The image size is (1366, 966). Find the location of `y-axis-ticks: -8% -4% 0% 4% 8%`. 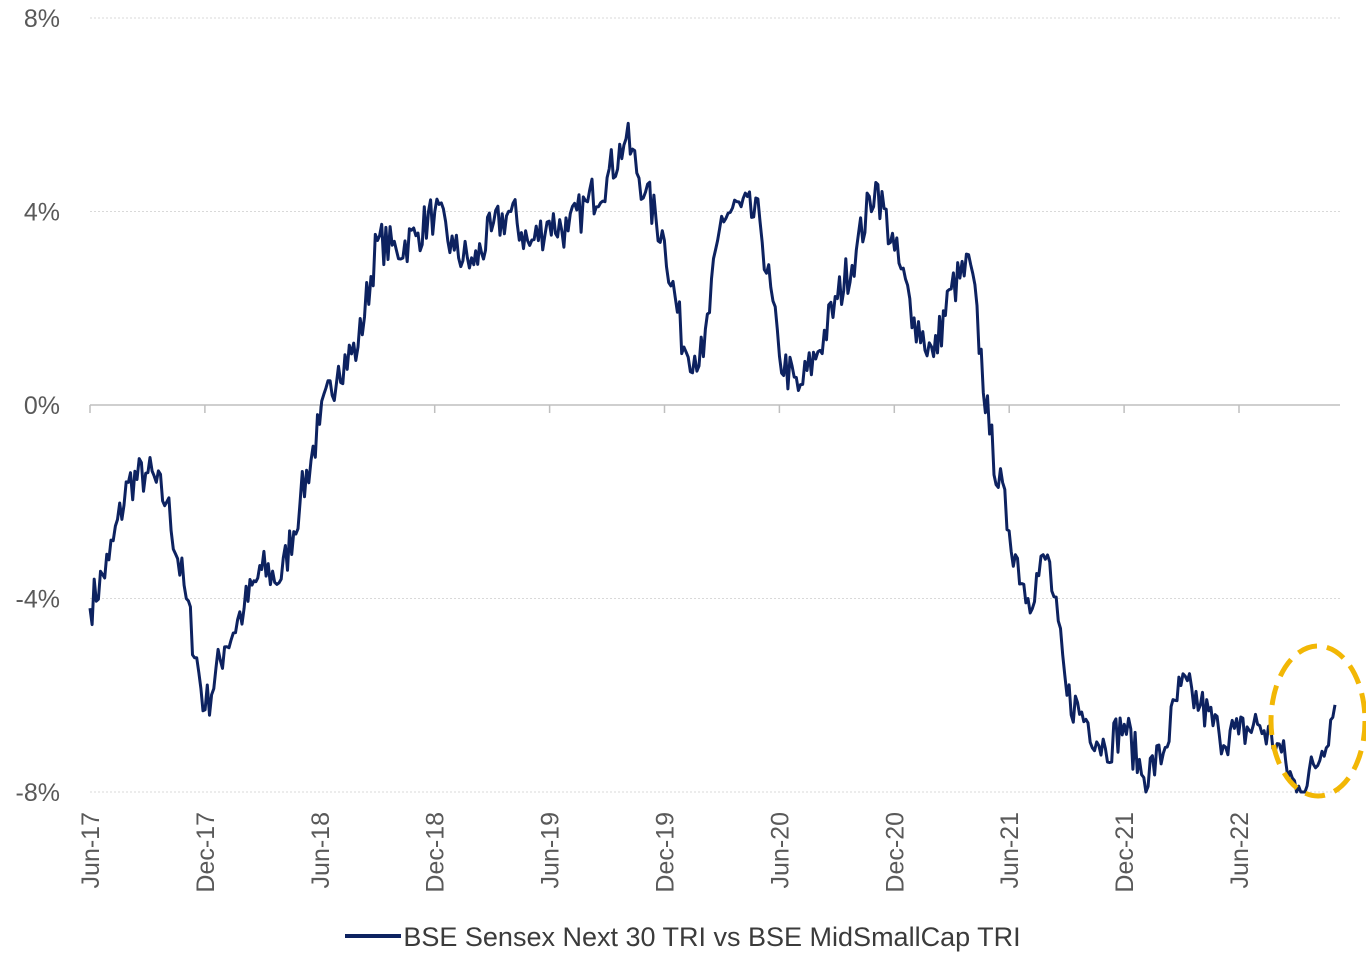

y-axis-ticks: -8% -4% 0% 4% 8% is located at coordinates (38, 406).